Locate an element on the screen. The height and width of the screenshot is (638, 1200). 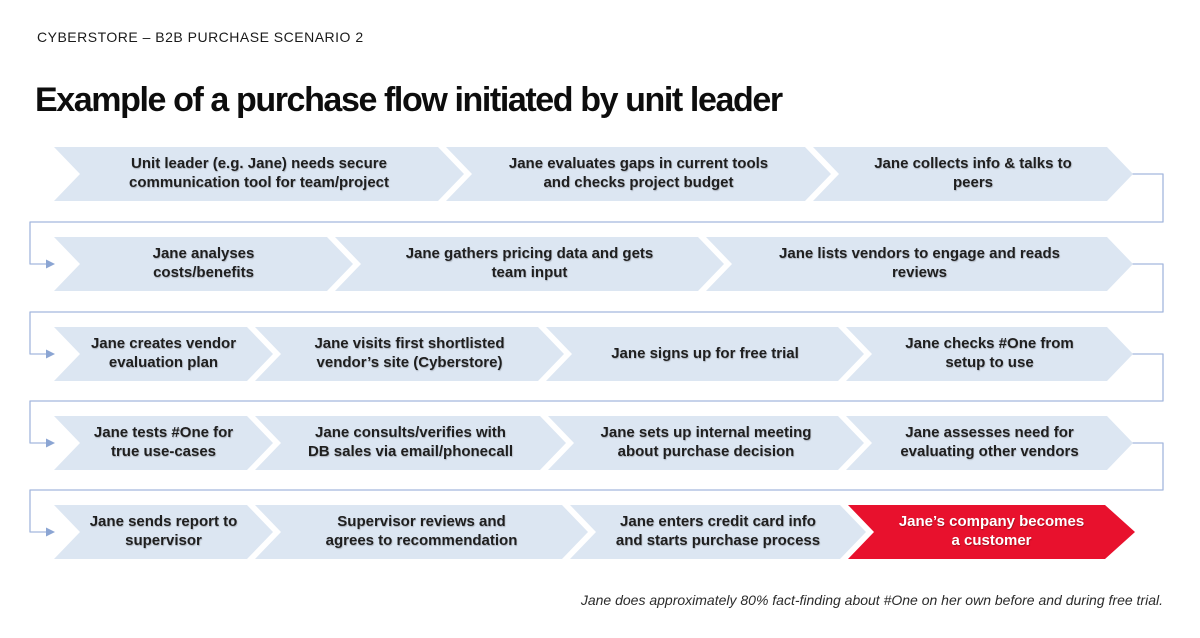
wrap-connector-row4-row5 is located at coordinates (596, 489).